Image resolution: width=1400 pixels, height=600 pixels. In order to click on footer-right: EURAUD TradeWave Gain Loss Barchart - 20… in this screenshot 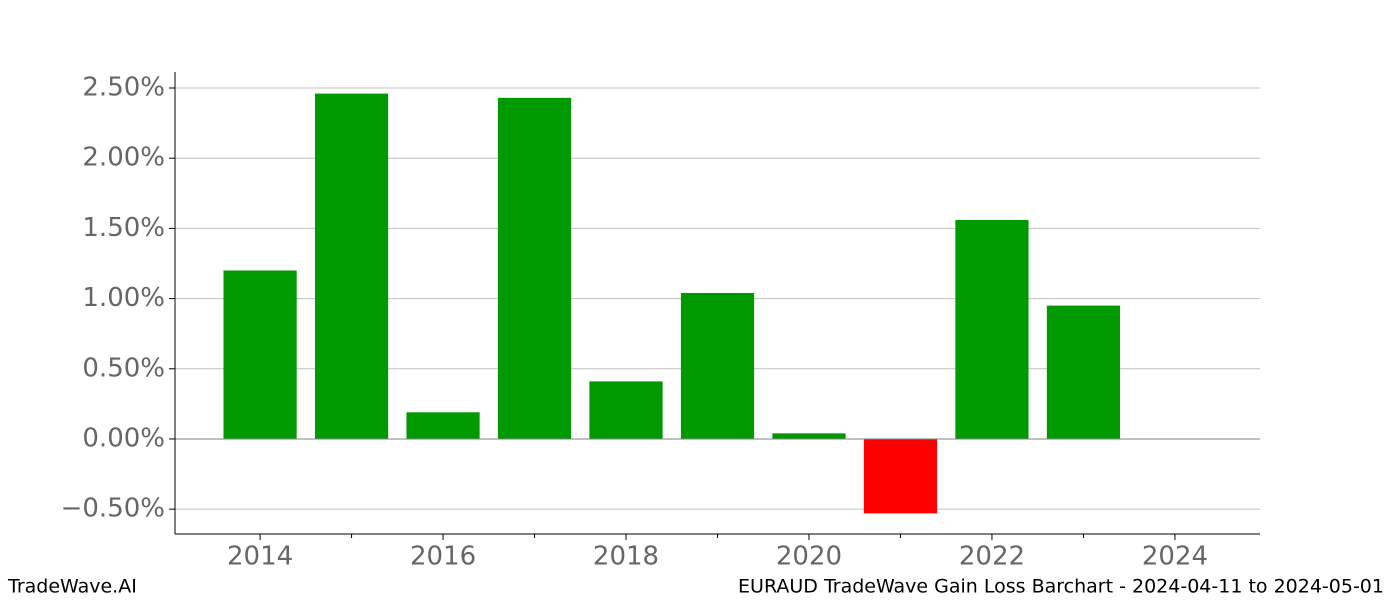, I will do `click(1061, 587)`.